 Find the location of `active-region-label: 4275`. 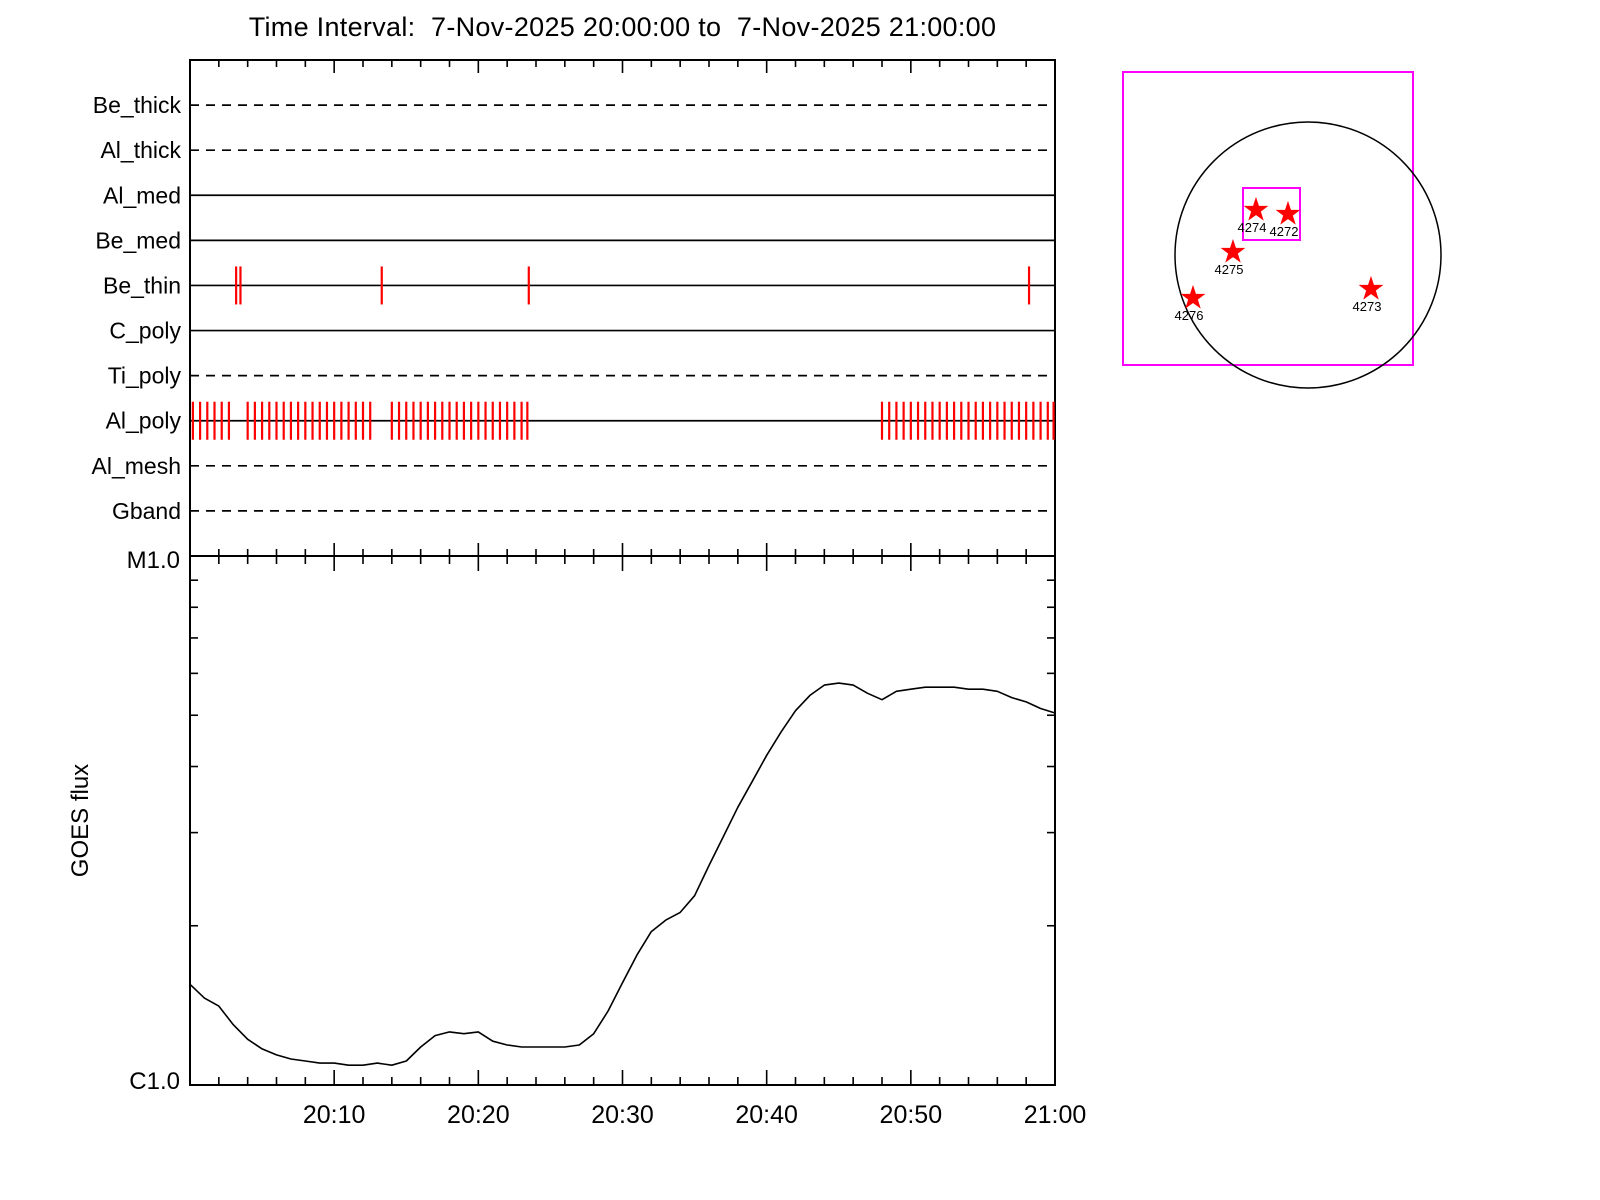

active-region-label: 4275 is located at coordinates (1229, 269).